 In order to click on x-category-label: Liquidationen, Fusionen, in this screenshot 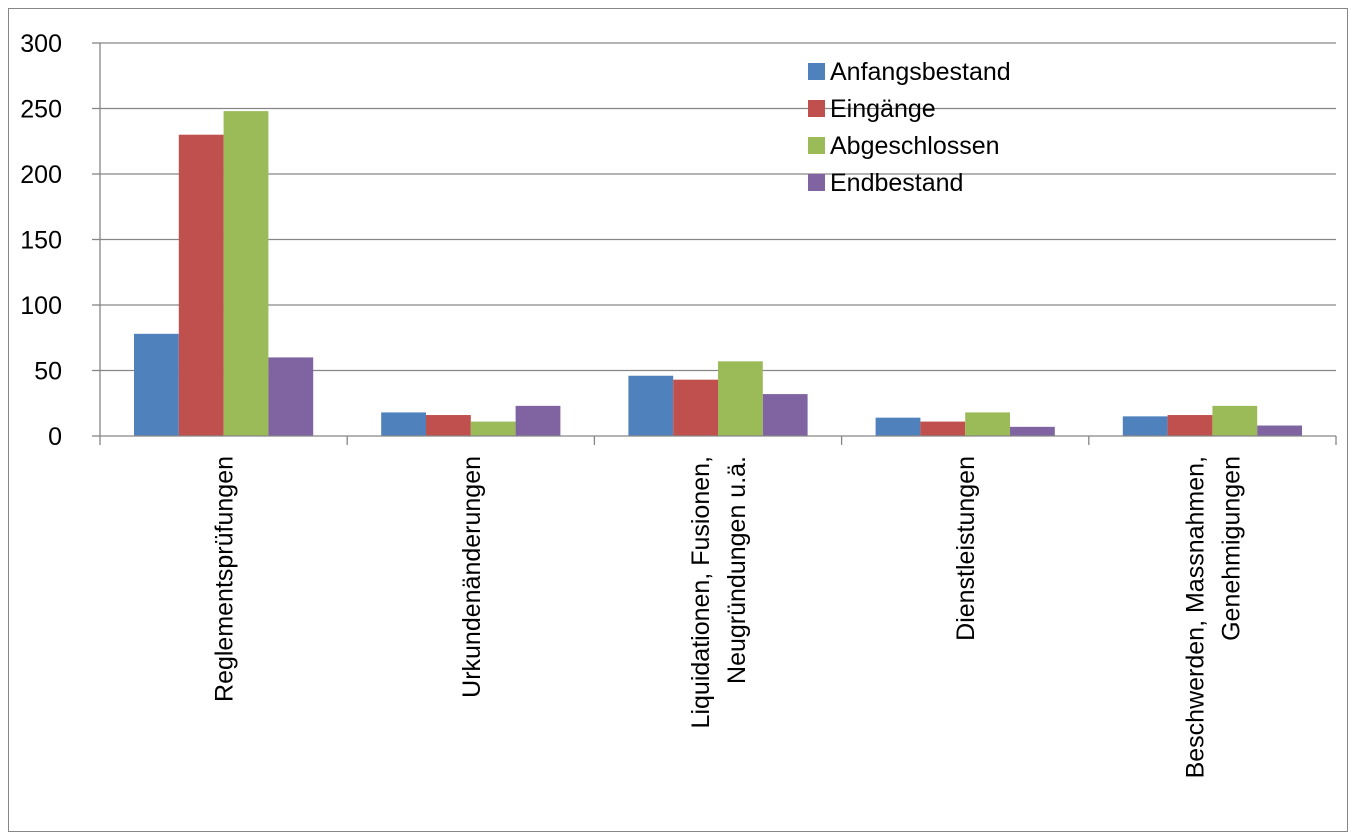, I will do `click(701, 592)`.